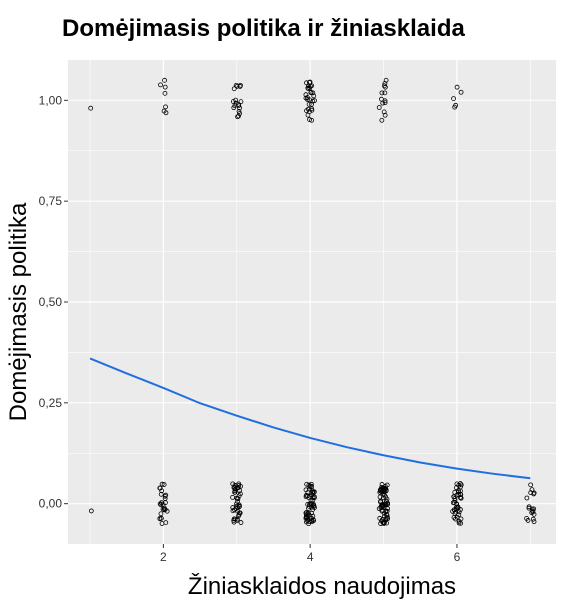  I want to click on y-tick-label: 0,25, so click(51, 403).